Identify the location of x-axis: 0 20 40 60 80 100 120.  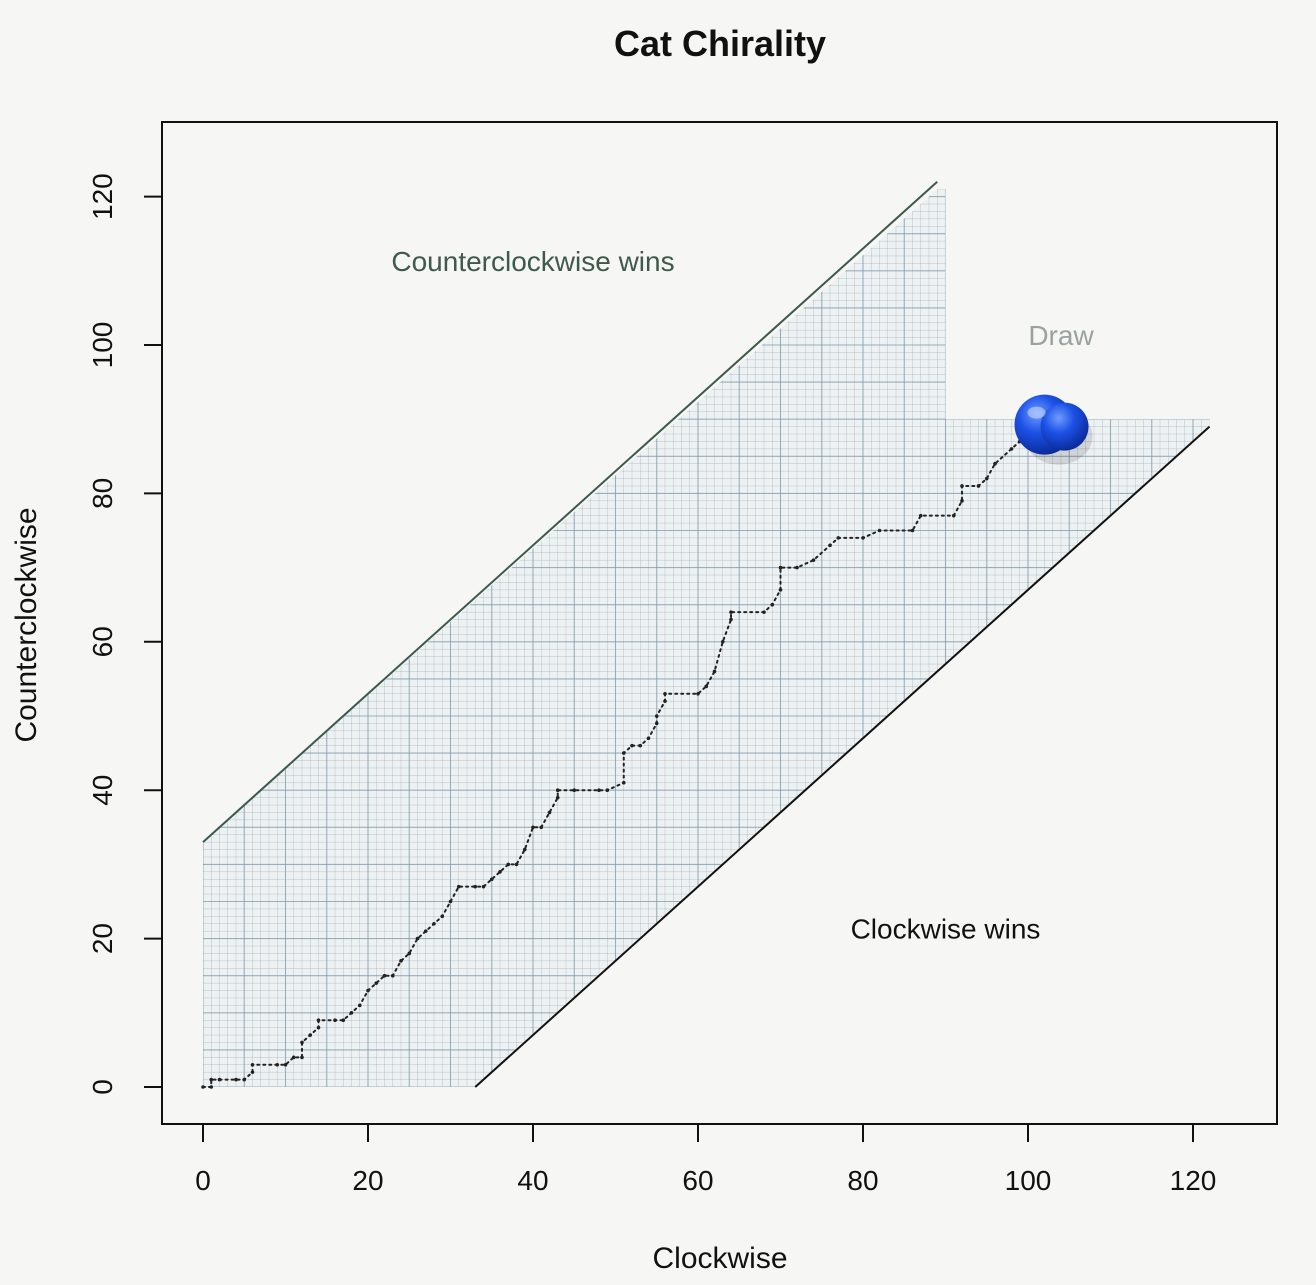
(706, 1159).